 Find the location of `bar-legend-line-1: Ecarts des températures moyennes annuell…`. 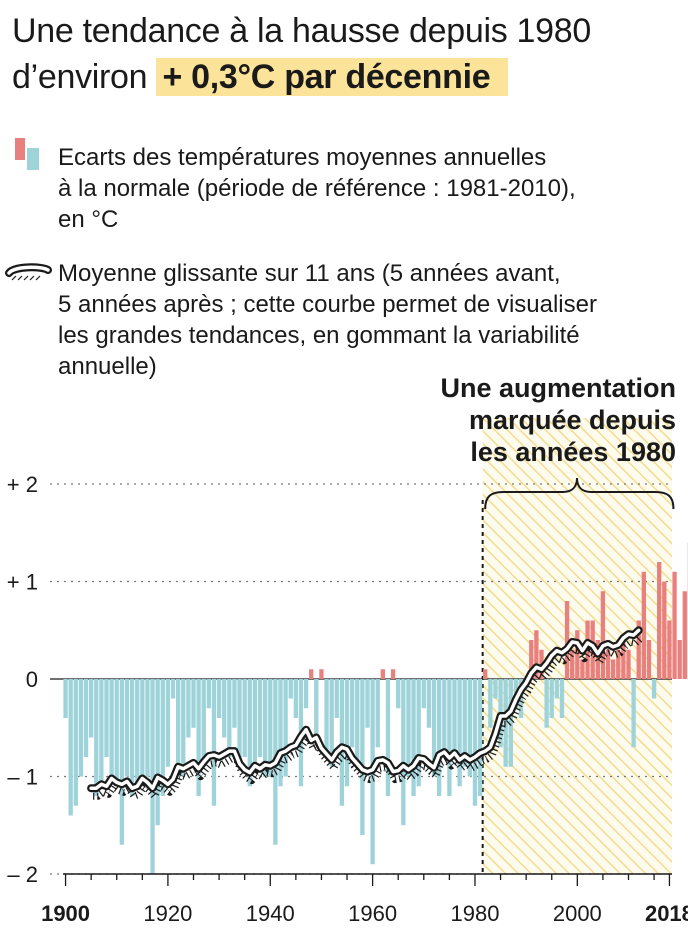

bar-legend-line-1: Ecarts des températures moyennes annuell… is located at coordinates (302, 157).